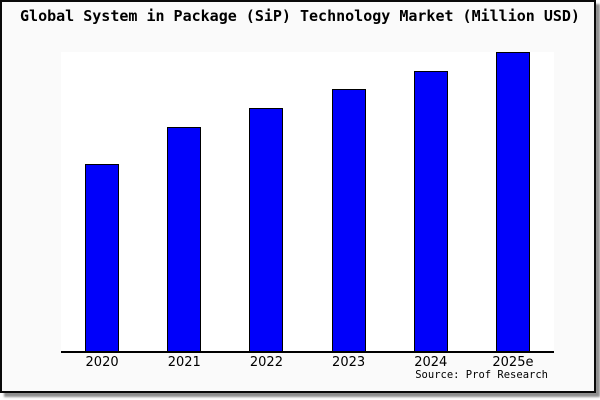  I want to click on bar-2025e, so click(512, 201).